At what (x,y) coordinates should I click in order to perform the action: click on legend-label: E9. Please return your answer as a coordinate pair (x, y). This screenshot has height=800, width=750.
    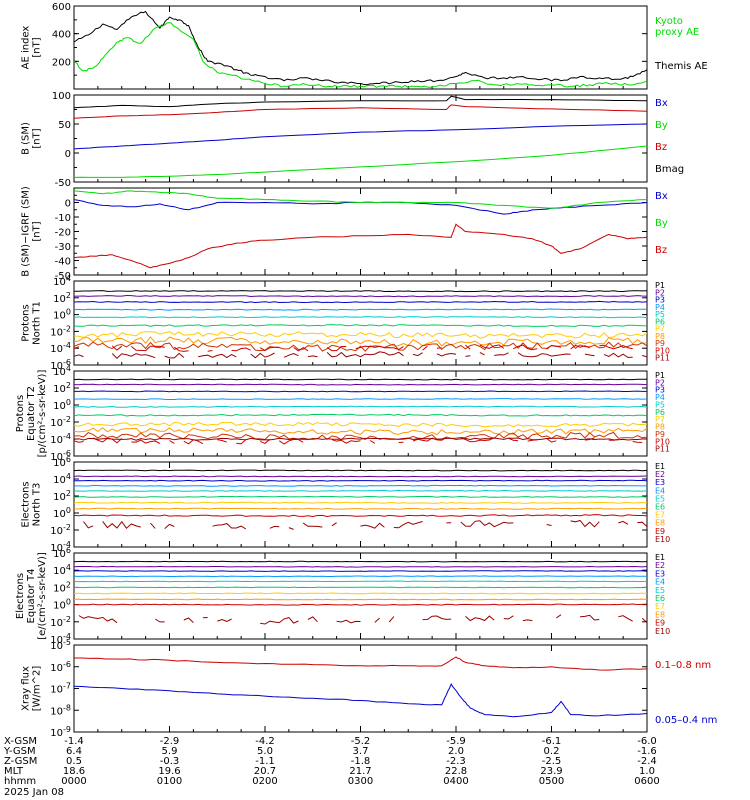
    Looking at the image, I should click on (660, 531).